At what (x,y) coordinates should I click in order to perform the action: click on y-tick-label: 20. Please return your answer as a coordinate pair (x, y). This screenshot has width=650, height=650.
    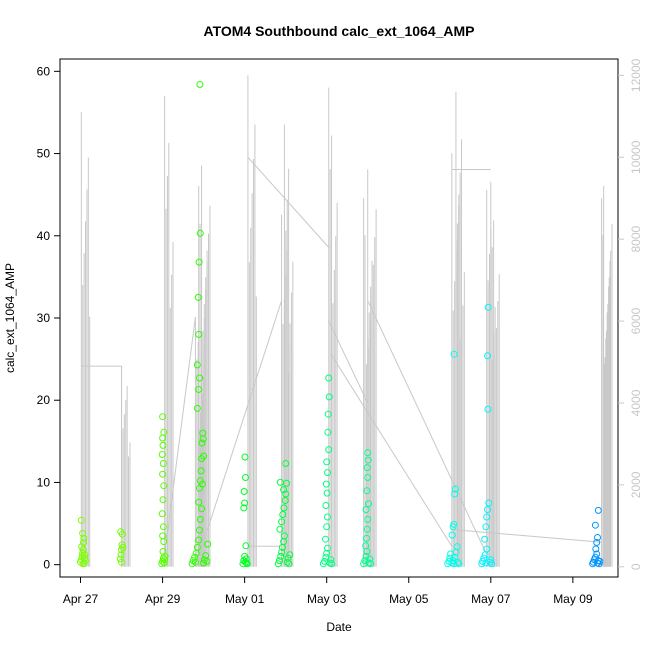
    Looking at the image, I should click on (44, 400).